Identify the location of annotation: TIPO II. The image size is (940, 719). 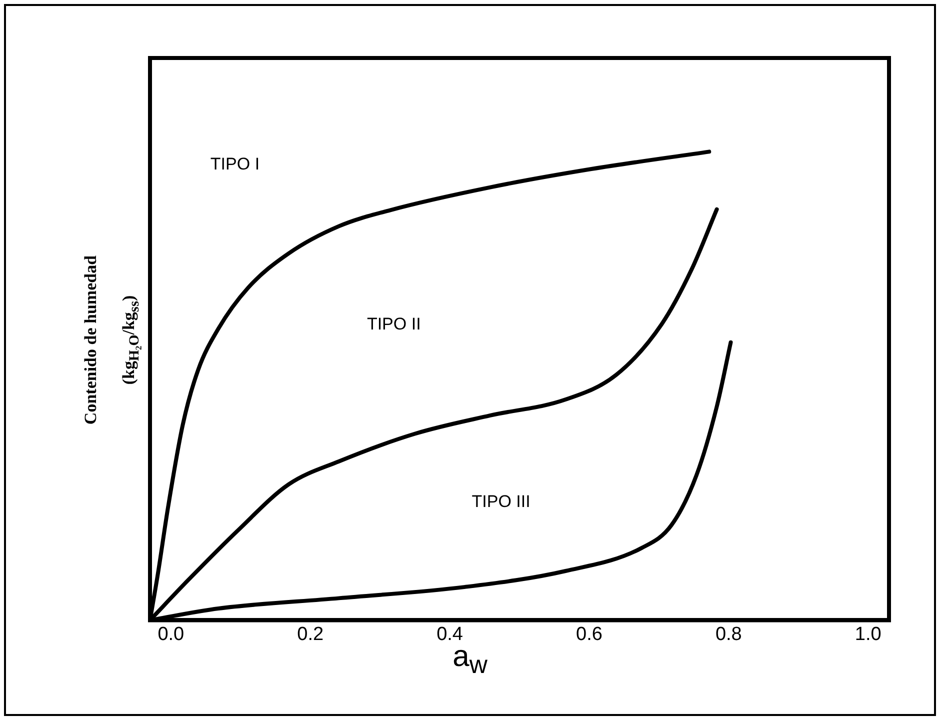
(393, 324).